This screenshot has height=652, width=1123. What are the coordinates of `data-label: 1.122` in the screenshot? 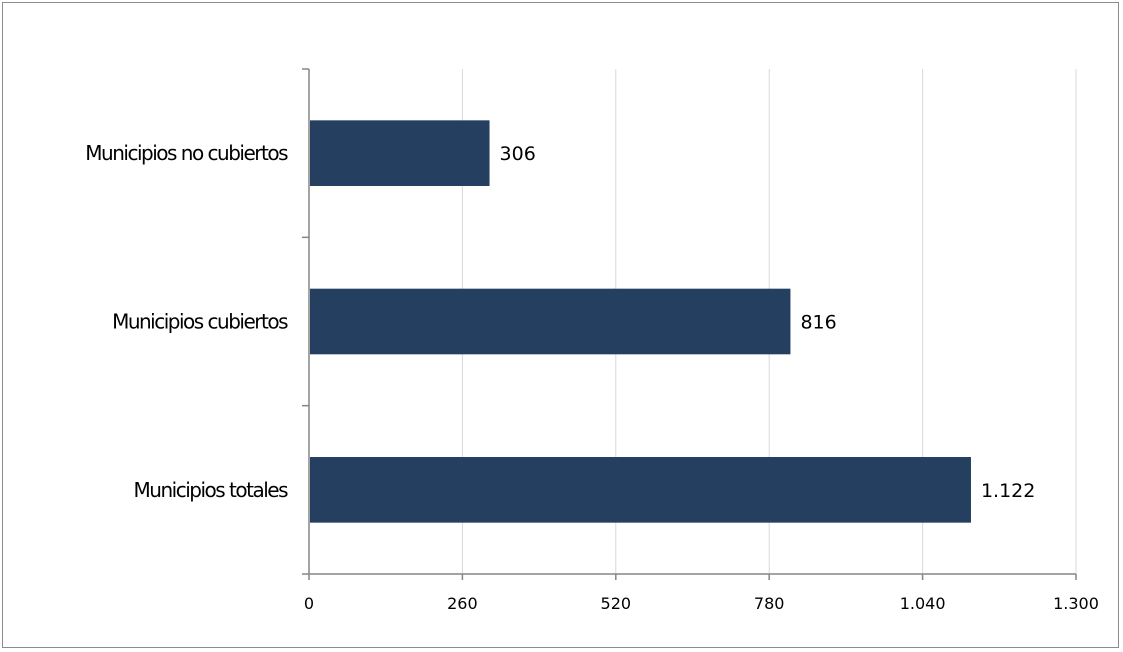 It's located at (1008, 491).